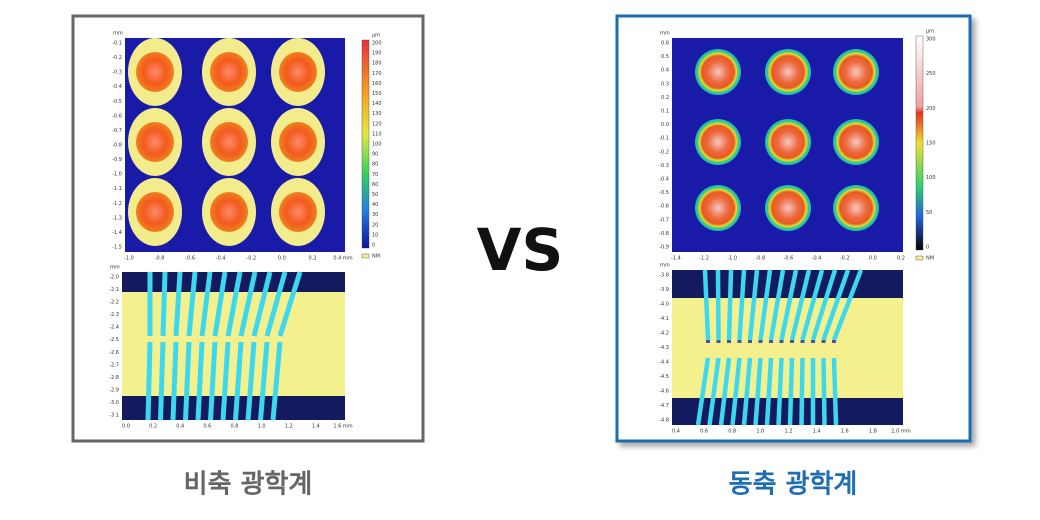 Image resolution: width=1040 pixels, height=520 pixels. What do you see at coordinates (117, 204) in the screenshot?
I see `y-tick-label: -1.2` at bounding box center [117, 204].